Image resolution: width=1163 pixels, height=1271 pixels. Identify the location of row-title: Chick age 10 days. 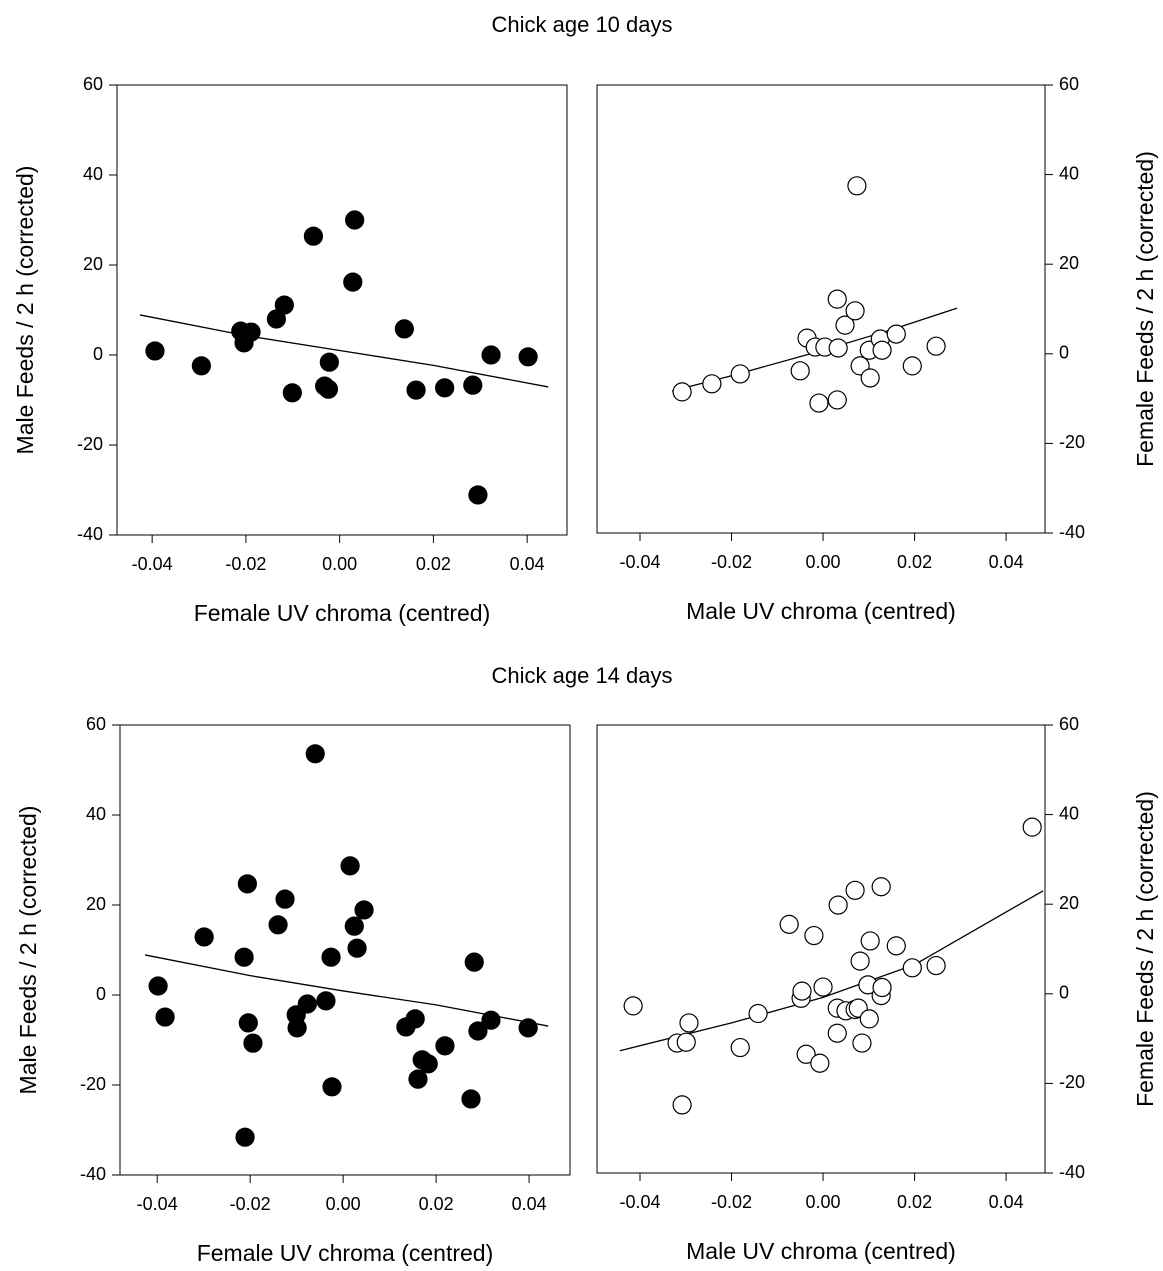
(582, 24).